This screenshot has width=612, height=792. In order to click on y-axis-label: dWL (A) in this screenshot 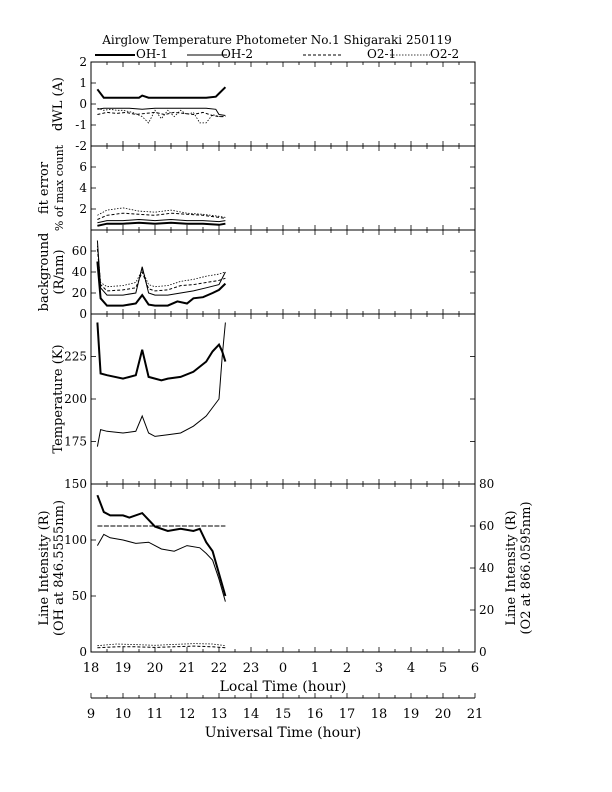, I will do `click(58, 104)`.